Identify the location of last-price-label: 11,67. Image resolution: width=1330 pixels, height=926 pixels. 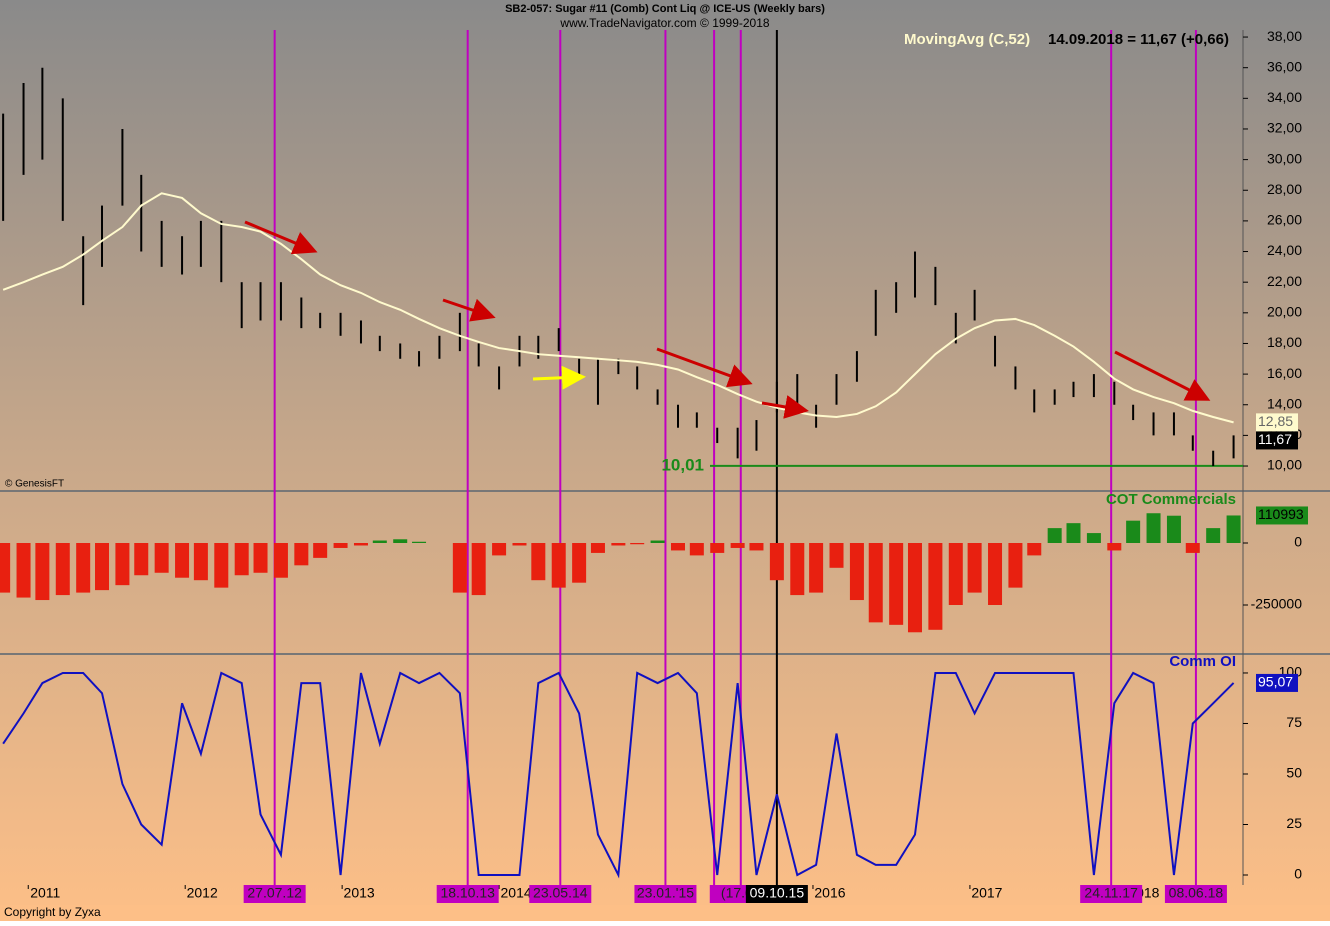
(1275, 439).